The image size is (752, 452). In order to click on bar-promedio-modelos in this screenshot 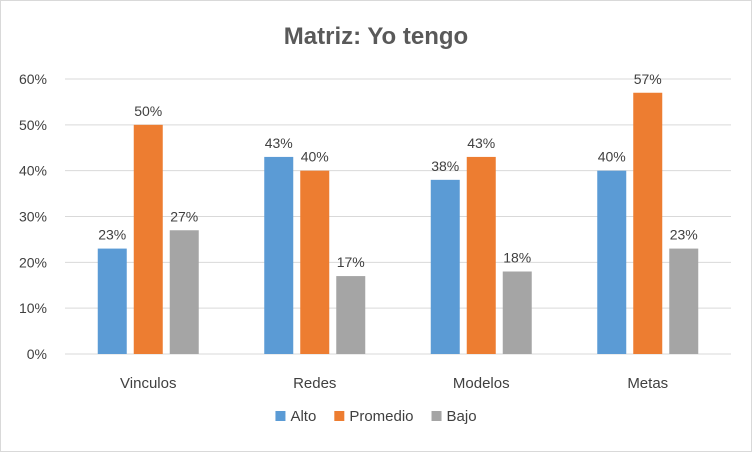, I will do `click(481, 255)`.